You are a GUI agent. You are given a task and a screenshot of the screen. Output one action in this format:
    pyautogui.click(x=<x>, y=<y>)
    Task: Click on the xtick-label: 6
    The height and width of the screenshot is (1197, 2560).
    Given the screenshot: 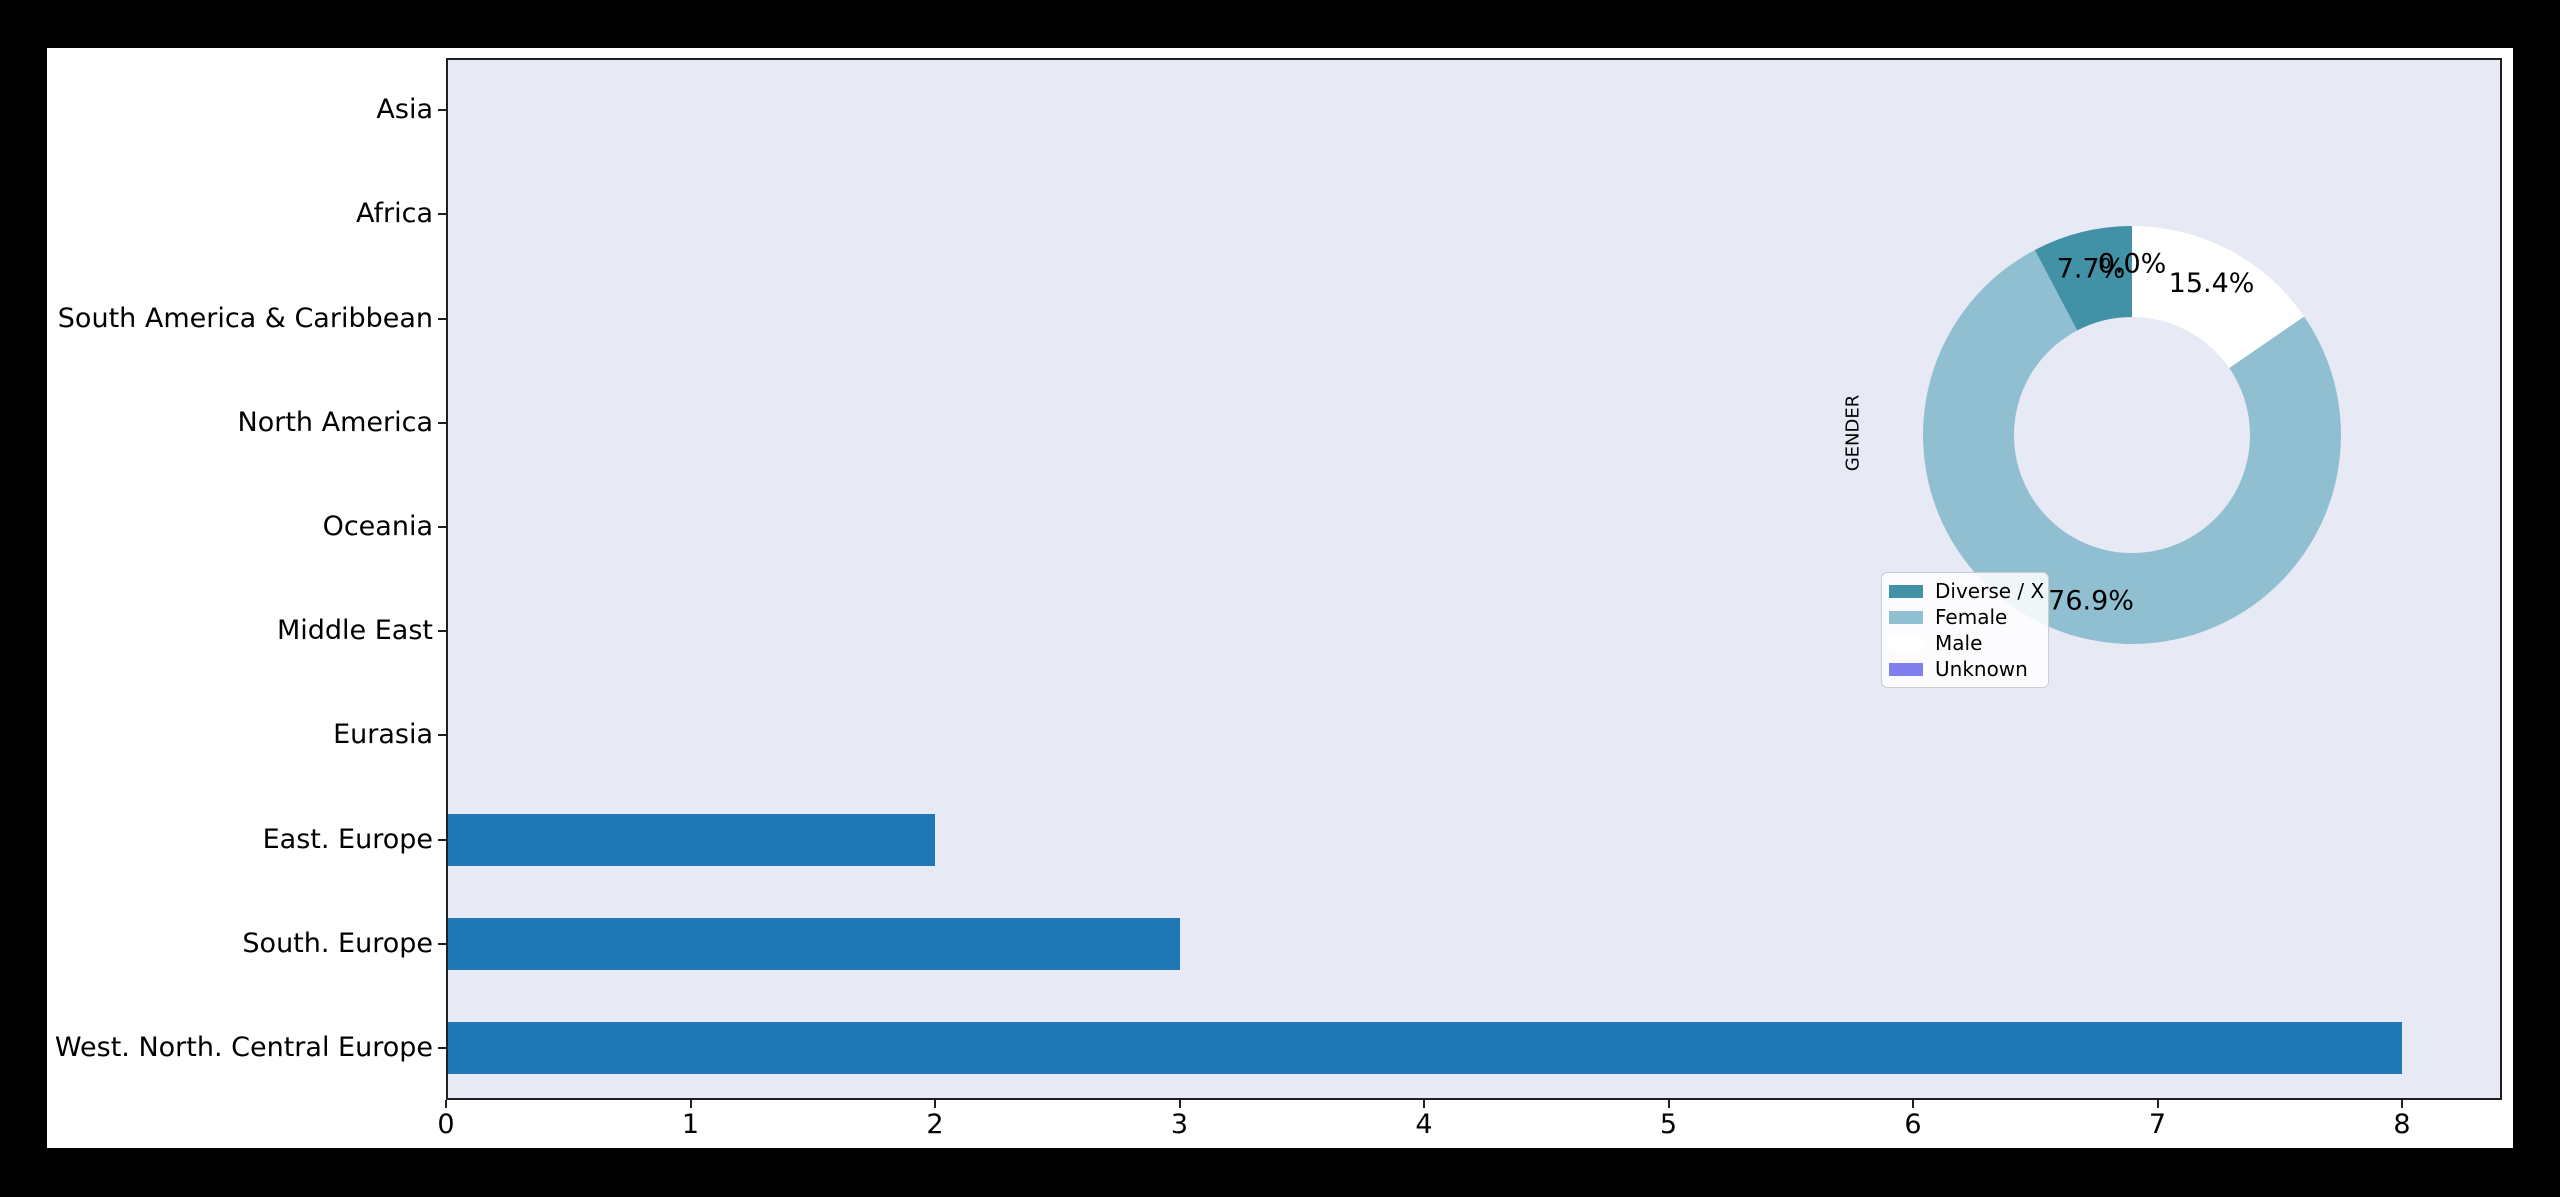 What is the action you would take?
    pyautogui.click(x=1913, y=1124)
    